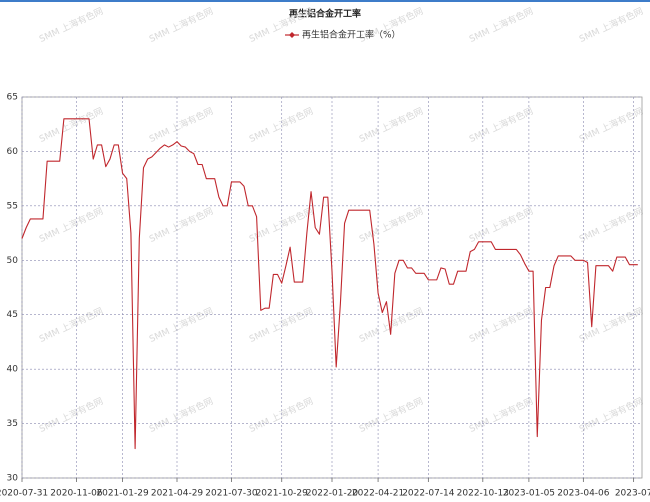  I want to click on y-tick-label: 55, so click(12, 206).